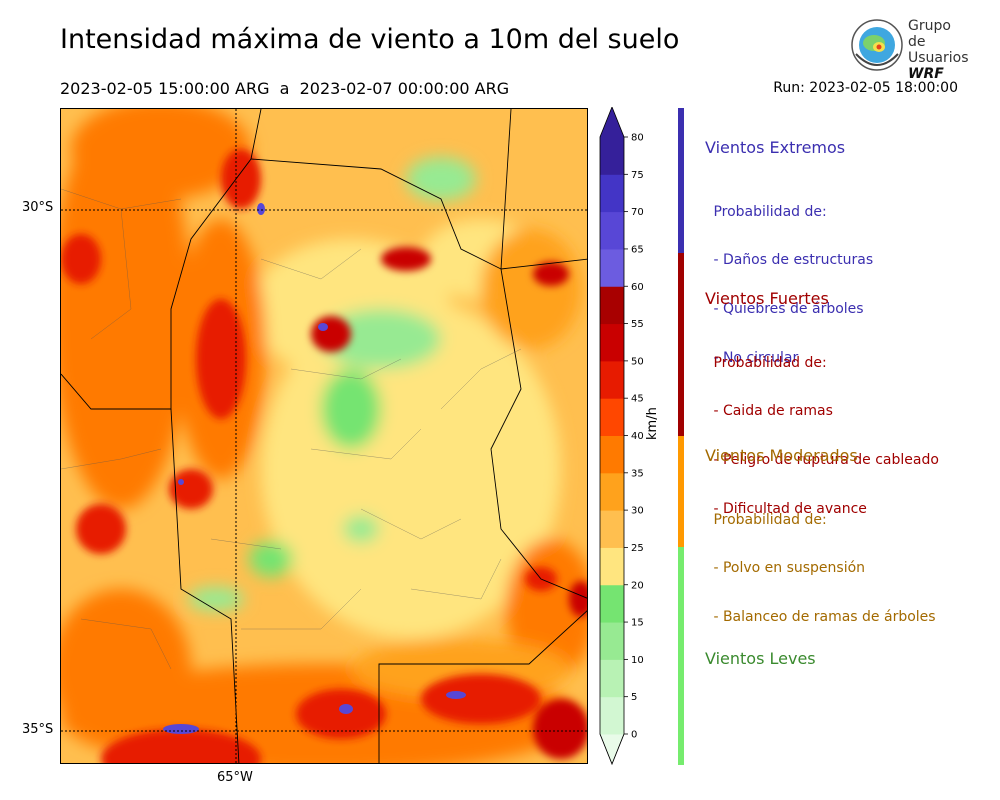 The height and width of the screenshot is (800, 1000). I want to click on legend-line: - Quiebres de árboles, so click(786, 309).